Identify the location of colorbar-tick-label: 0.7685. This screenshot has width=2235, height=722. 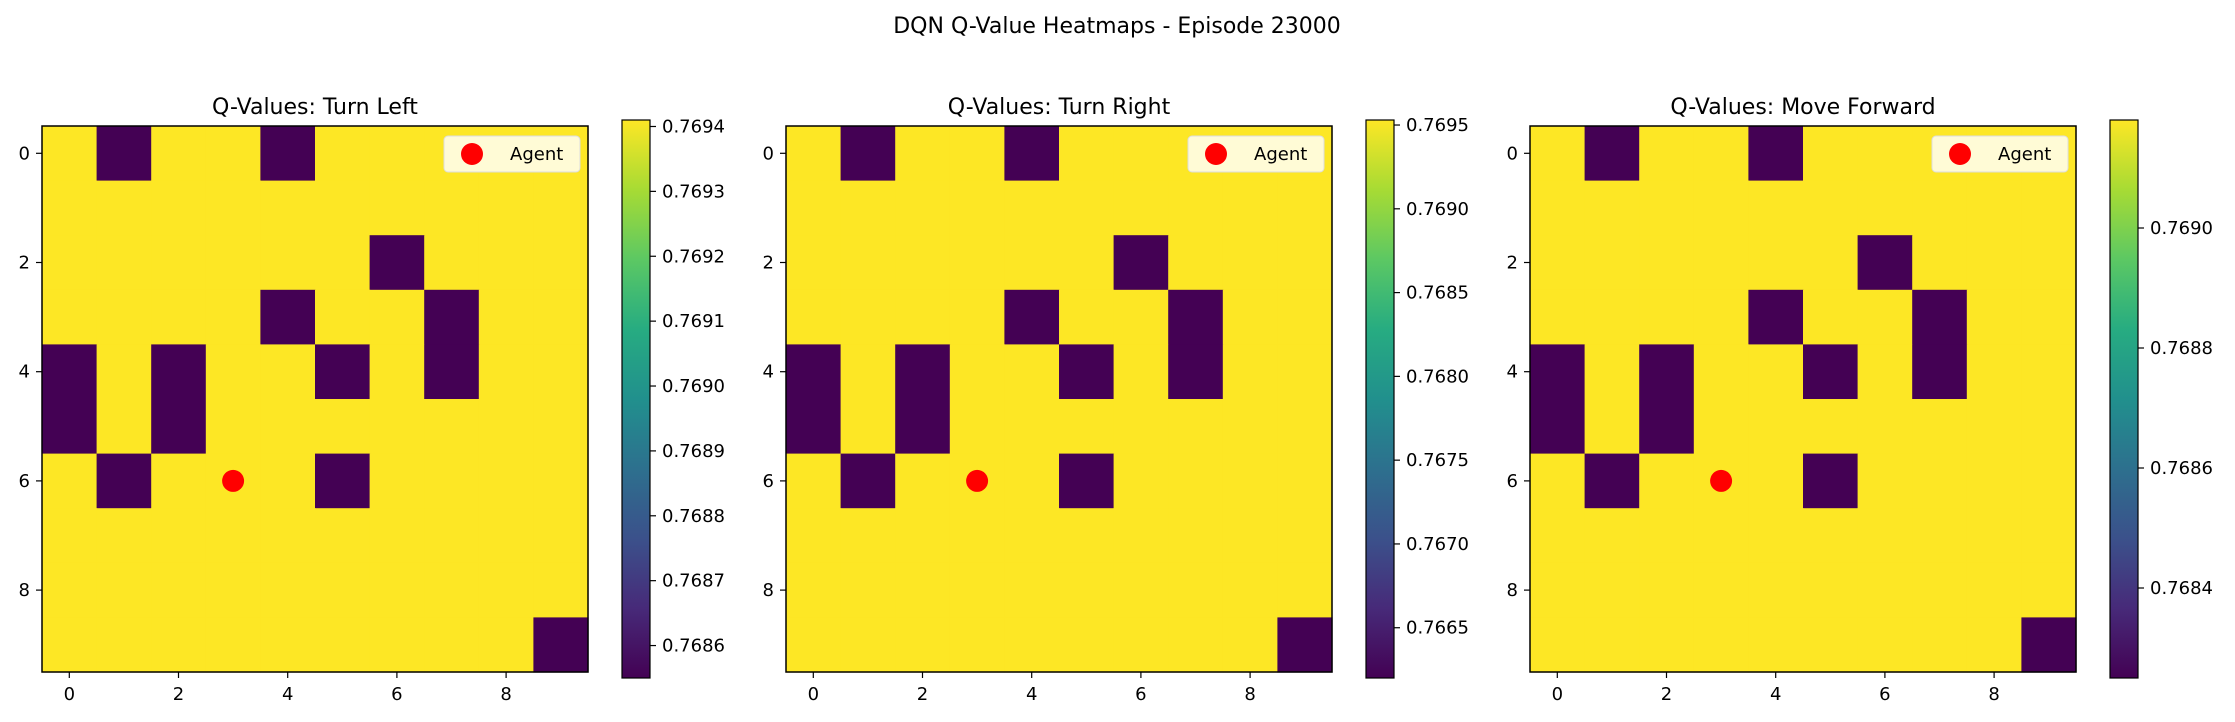
(1437, 293).